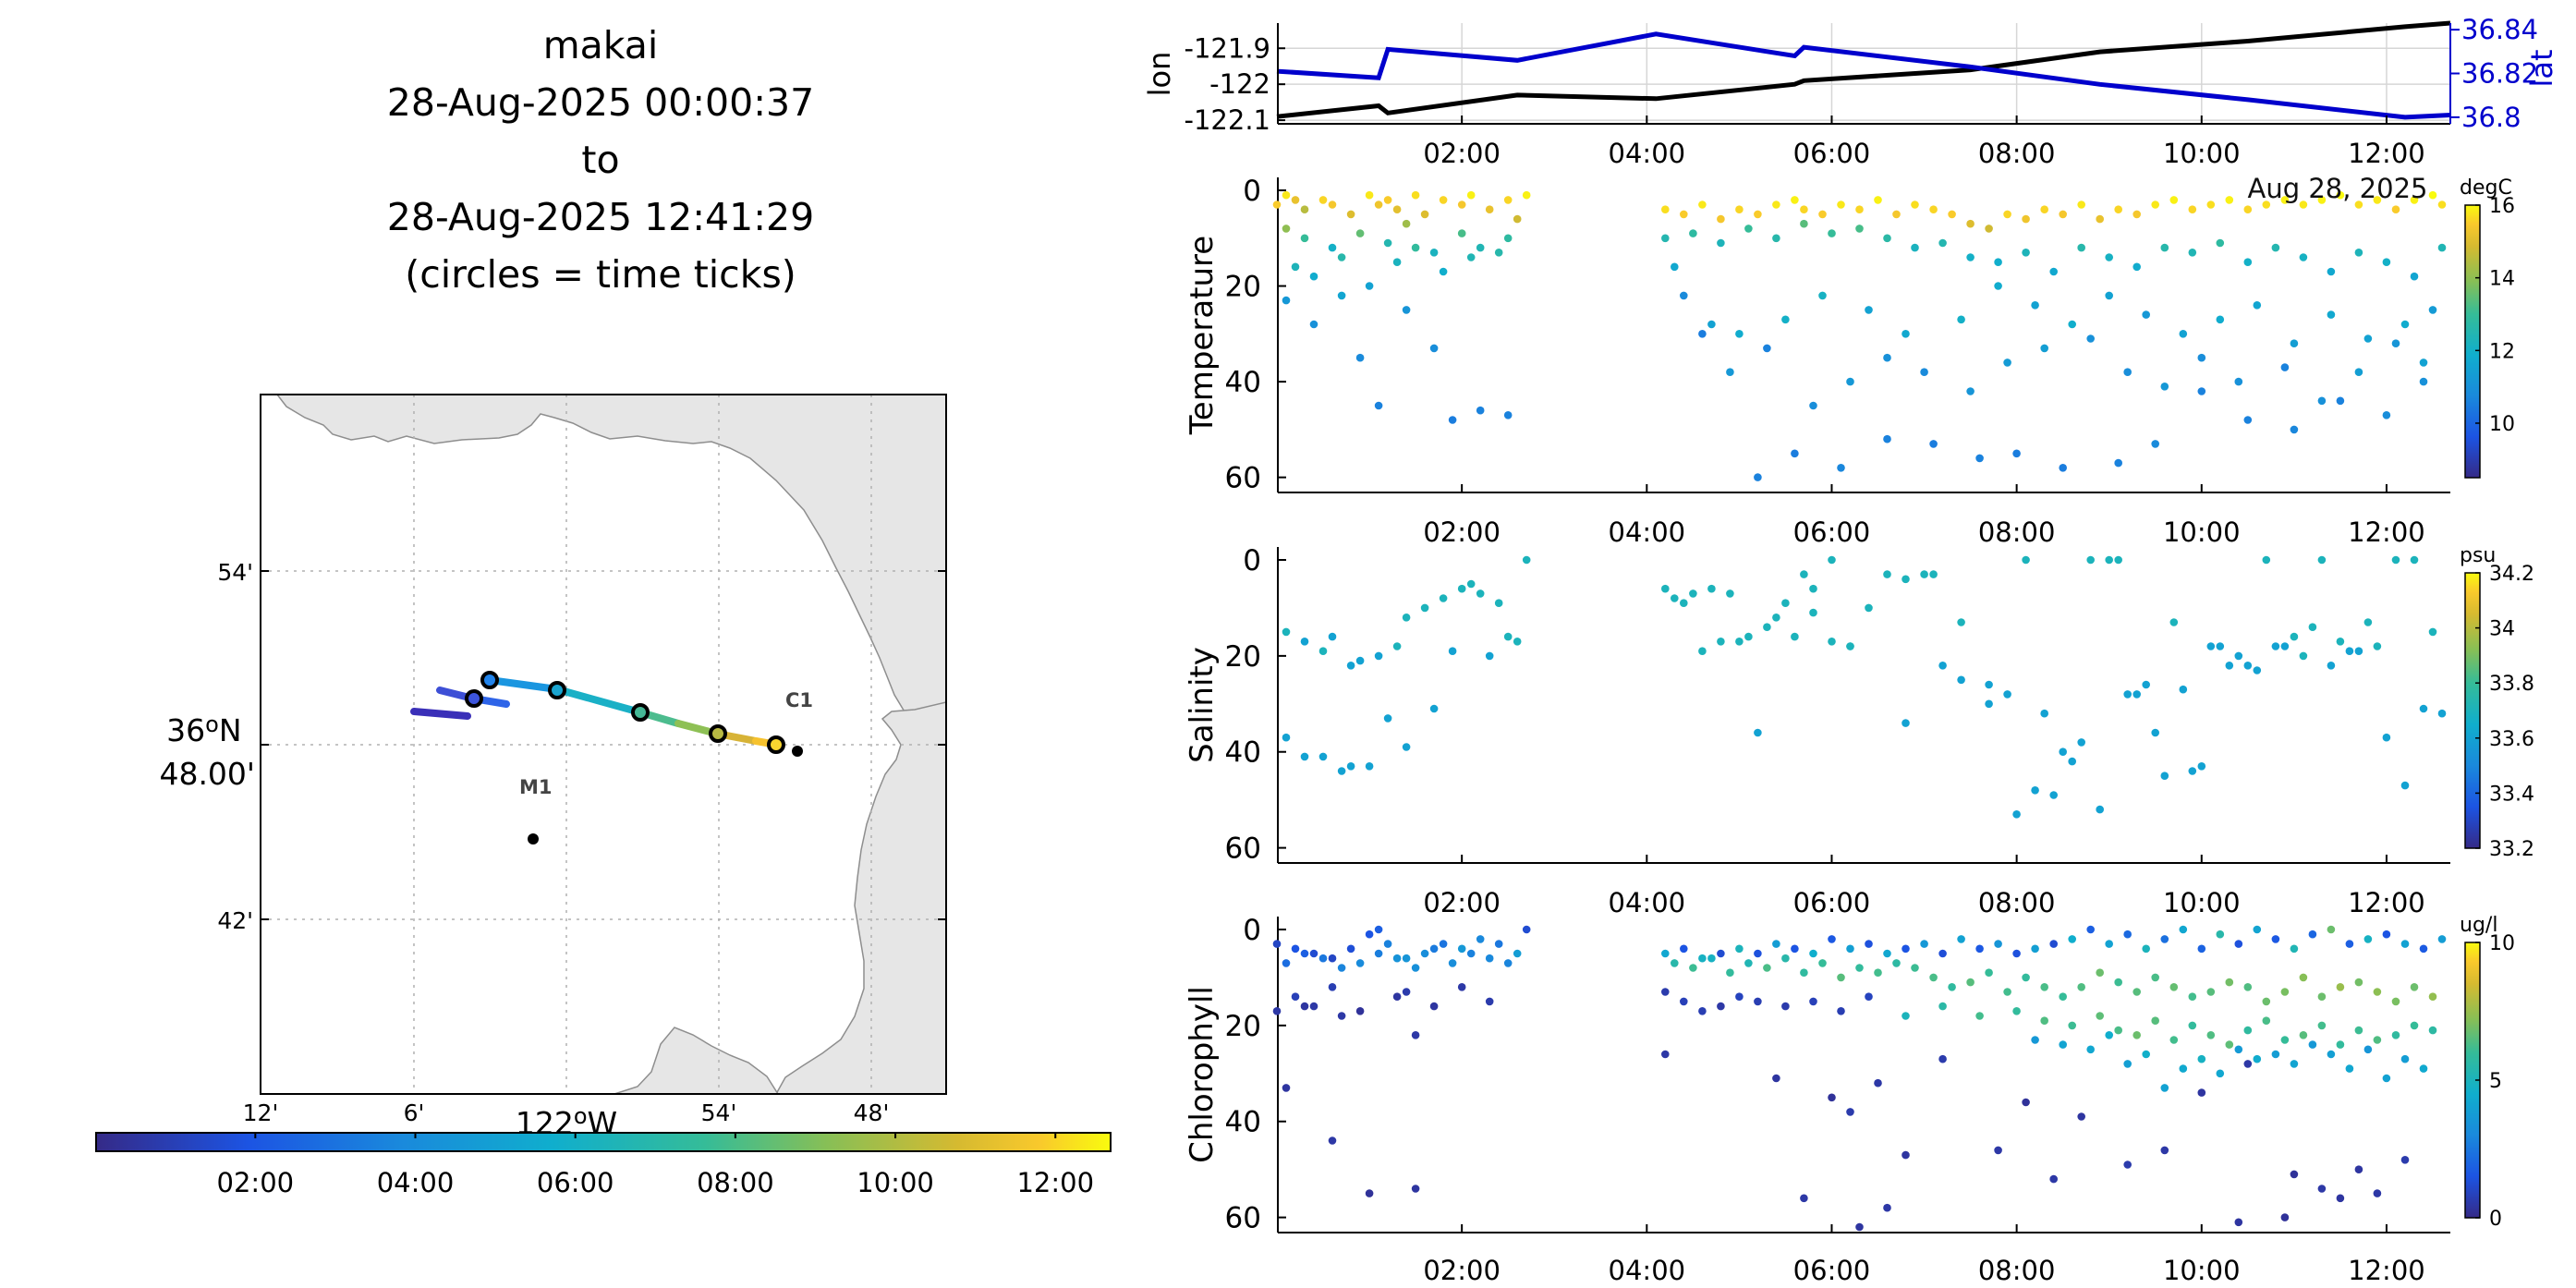 This screenshot has width=2576, height=1288. Describe the element at coordinates (1243, 753) in the screenshot. I see `y-tick-label: 40` at that location.